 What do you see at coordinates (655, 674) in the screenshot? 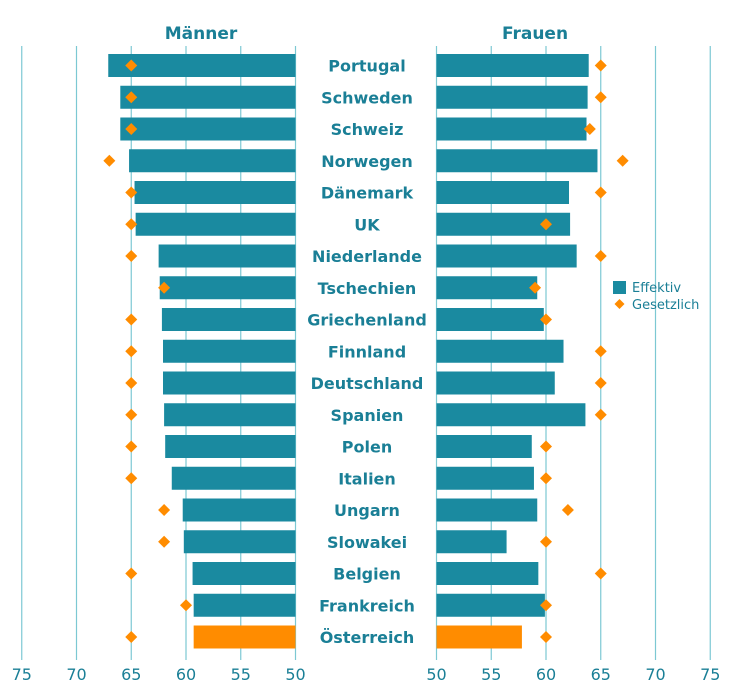
I see `tick-women-70: 70` at bounding box center [655, 674].